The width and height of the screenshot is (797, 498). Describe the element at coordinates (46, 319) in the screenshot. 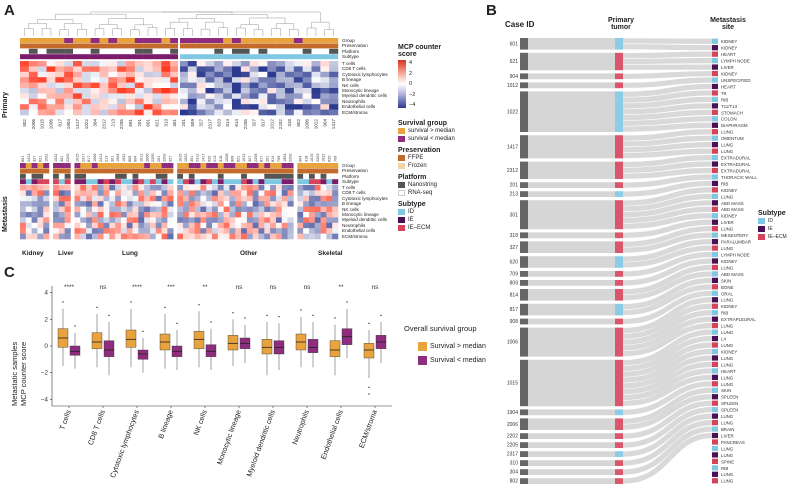

I see `y-tick-label: 2` at that location.